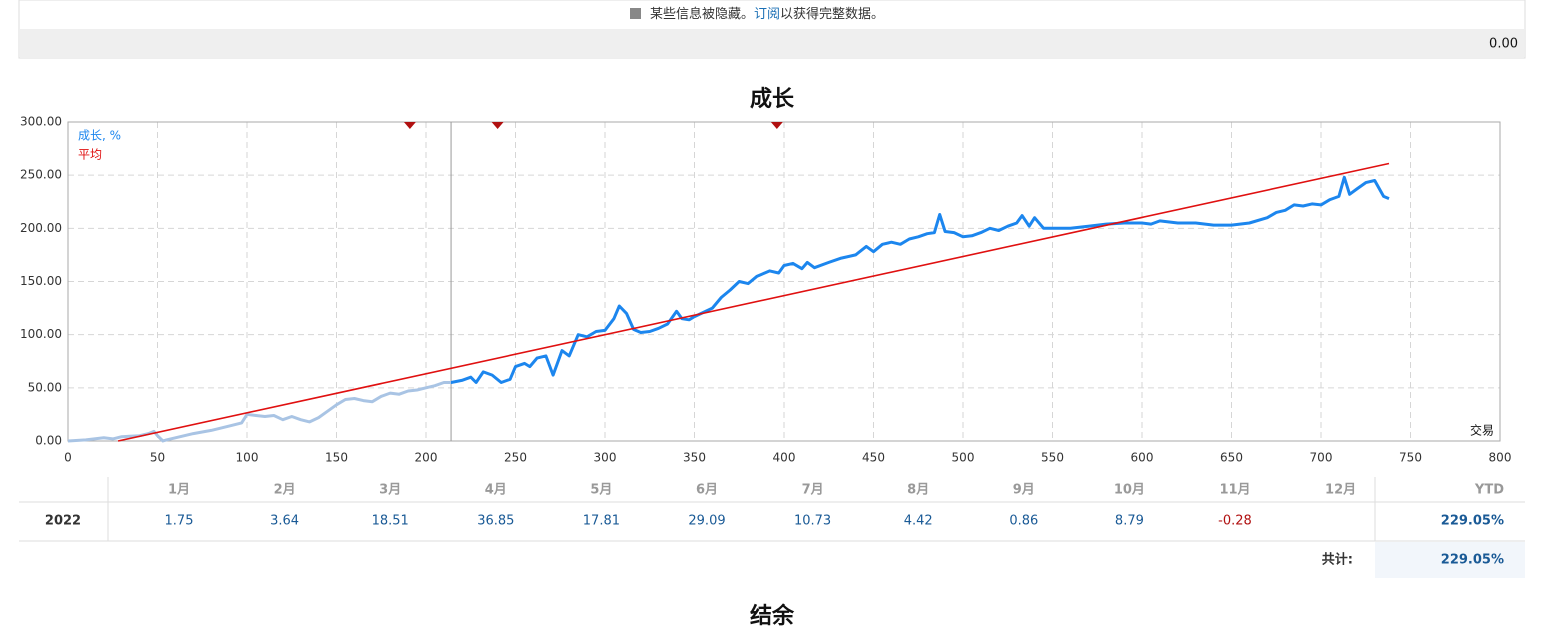  What do you see at coordinates (41, 228) in the screenshot?
I see `y-tick-label: 200.00` at bounding box center [41, 228].